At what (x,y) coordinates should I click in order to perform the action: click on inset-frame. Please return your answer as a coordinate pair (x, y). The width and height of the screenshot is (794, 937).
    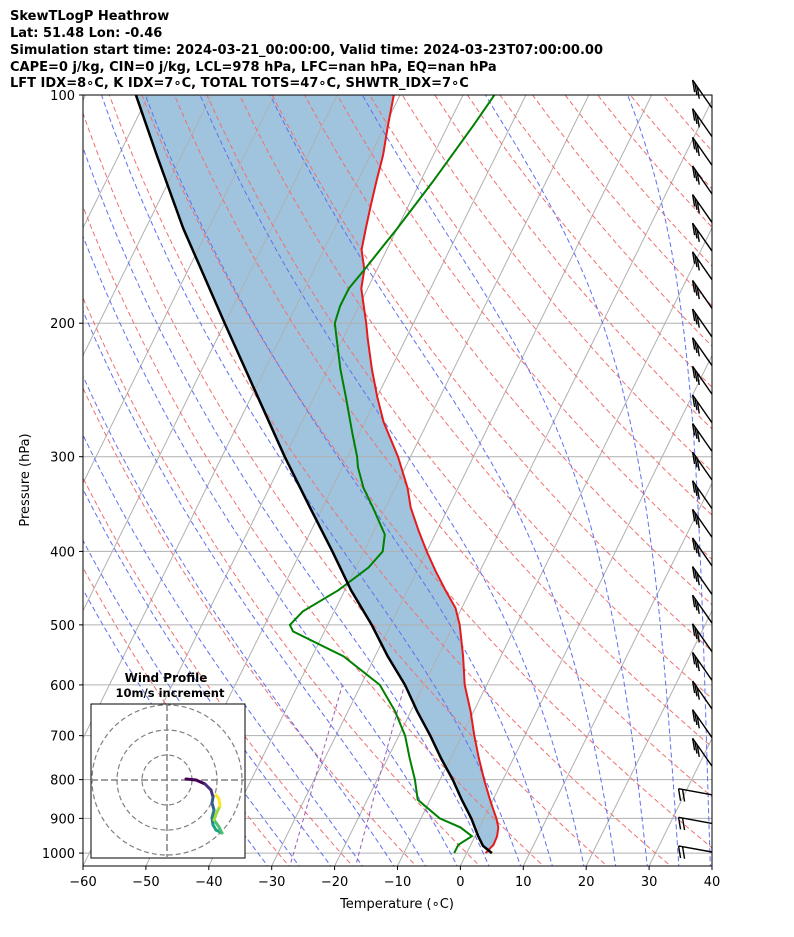
    Looking at the image, I should click on (168, 781).